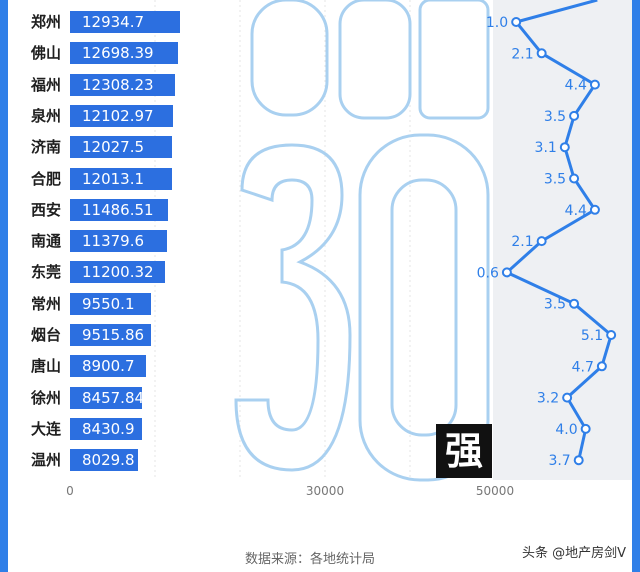  I want to click on x-tick-label: 30000, so click(325, 491).